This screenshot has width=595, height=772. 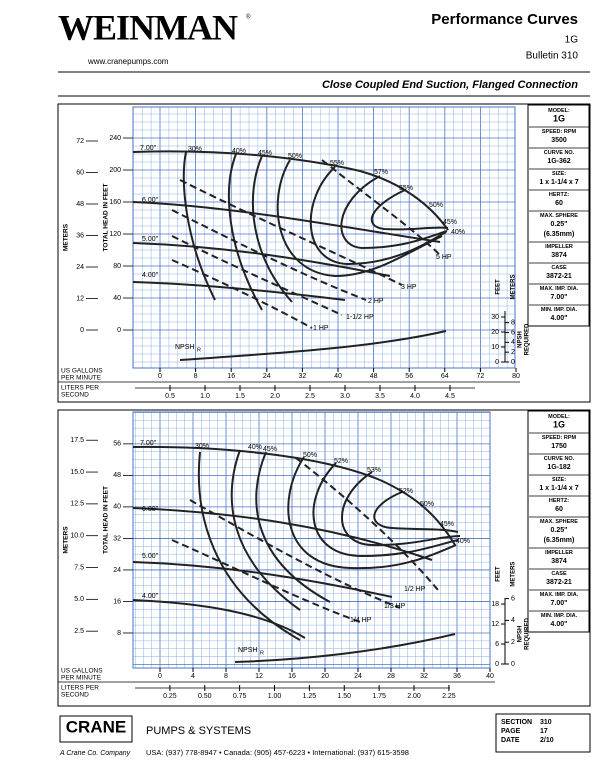 What do you see at coordinates (406, 188) in the screenshot?
I see `curve-label: 55%` at bounding box center [406, 188].